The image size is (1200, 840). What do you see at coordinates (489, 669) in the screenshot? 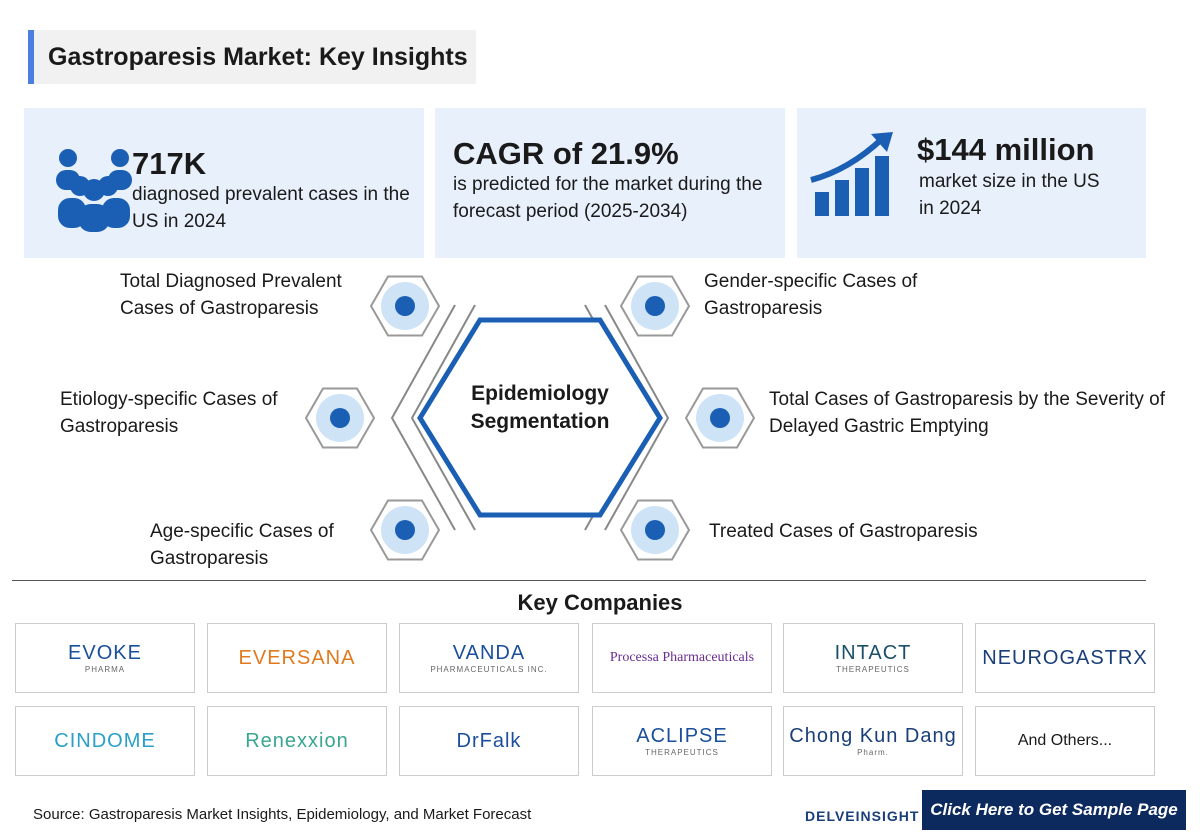
I see `company-subtitle: PHARMACEUTICALS INC.` at bounding box center [489, 669].